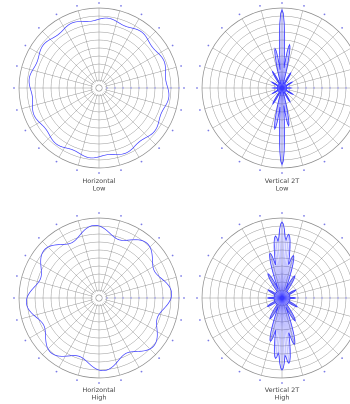 The image size is (350, 404). What do you see at coordinates (98, 390) in the screenshot?
I see `chart-caption-line: Horizontal` at bounding box center [98, 390].